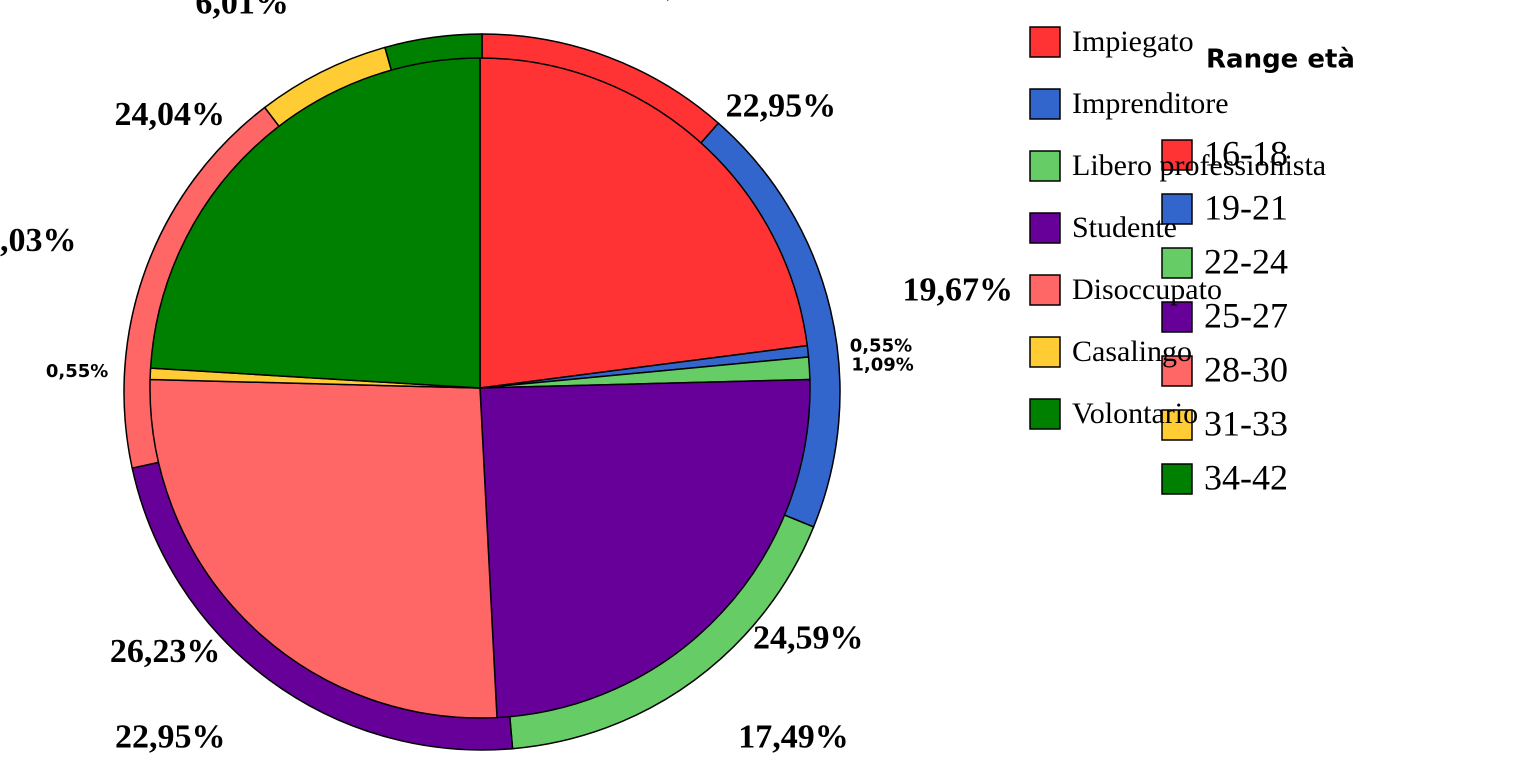 The width and height of the screenshot is (1516, 760). I want to click on data-label: 24,04%, so click(170, 114).